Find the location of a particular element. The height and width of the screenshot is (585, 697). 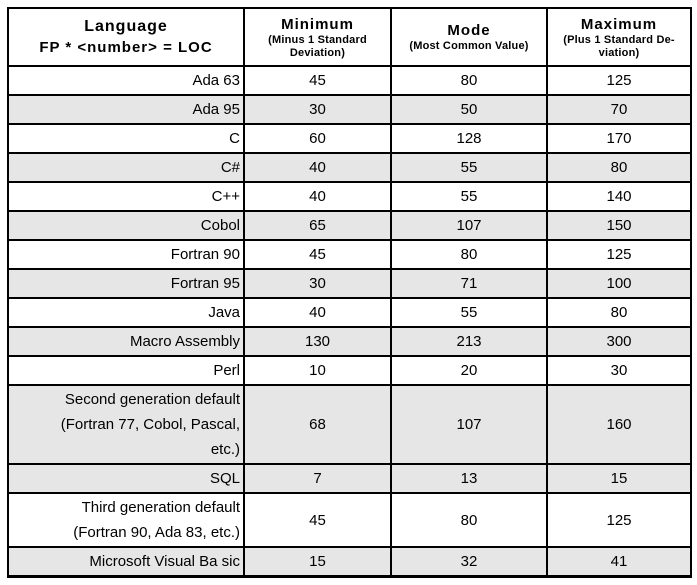

max-cell: 41 is located at coordinates (619, 562).